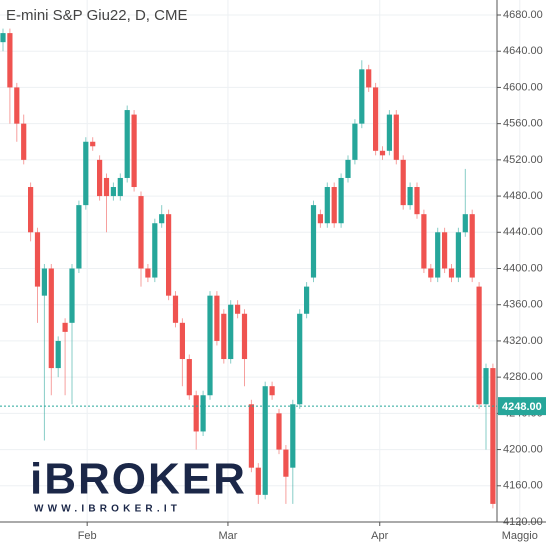 Image resolution: width=546 pixels, height=543 pixels. Describe the element at coordinates (523, 124) in the screenshot. I see `y-tick-label: 4560.00` at that location.